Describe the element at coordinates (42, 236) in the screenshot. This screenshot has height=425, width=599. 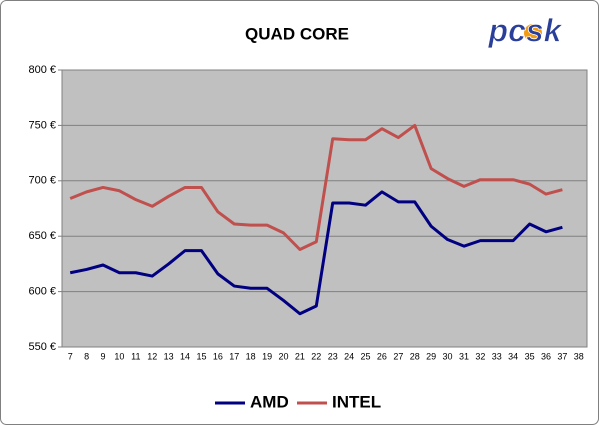
I see `y-tick-label: 650 €` at that location.